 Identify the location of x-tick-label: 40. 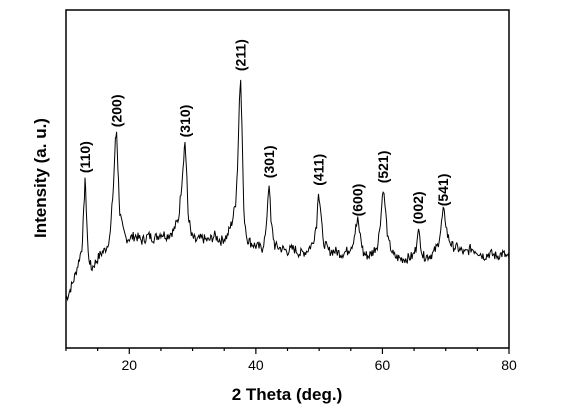
(256, 365).